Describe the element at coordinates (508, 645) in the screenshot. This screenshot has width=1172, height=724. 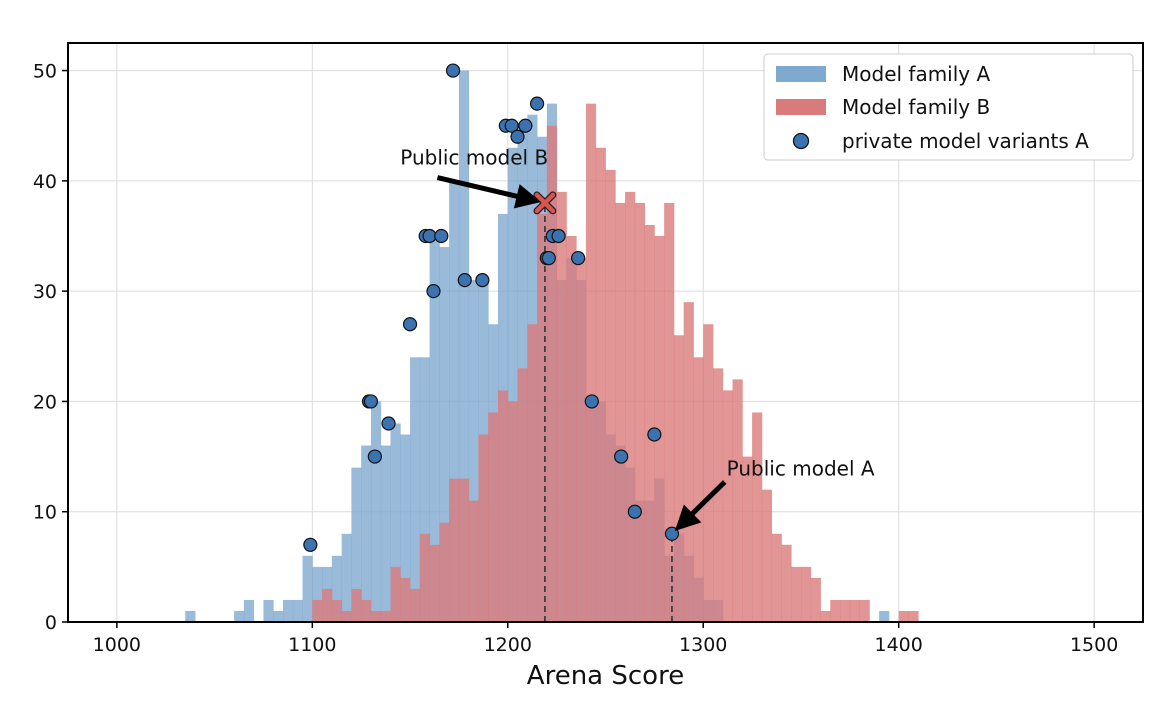
I see `x-tick-label: 1200` at that location.